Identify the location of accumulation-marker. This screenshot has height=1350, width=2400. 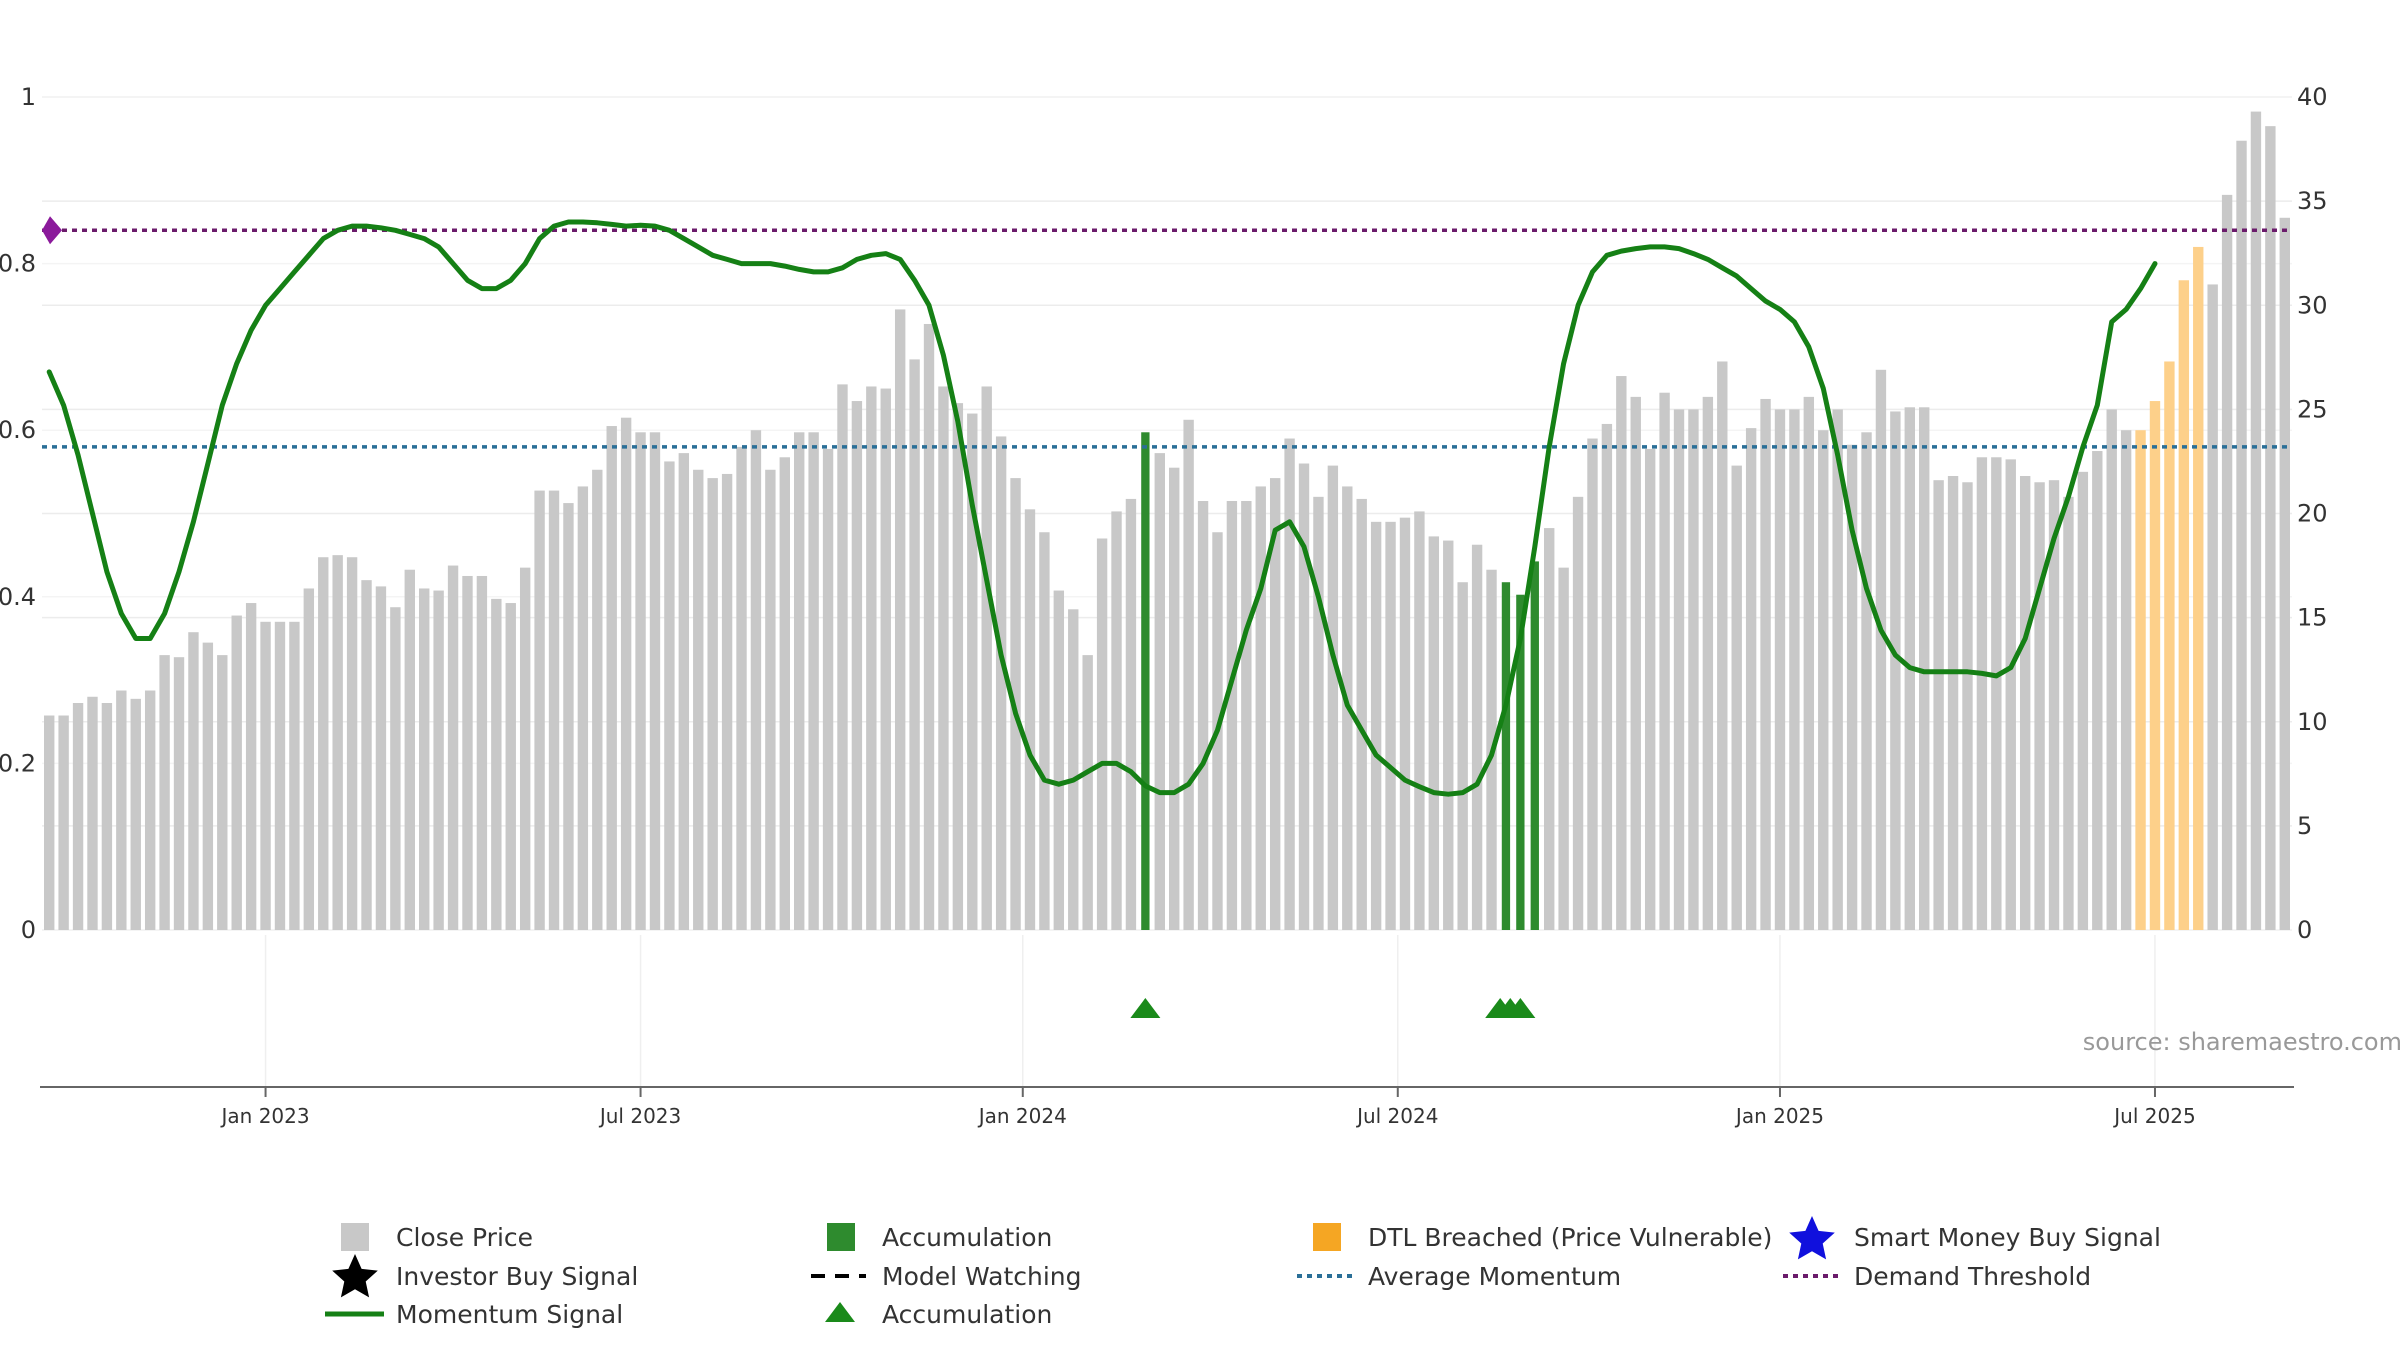
(1145, 1008).